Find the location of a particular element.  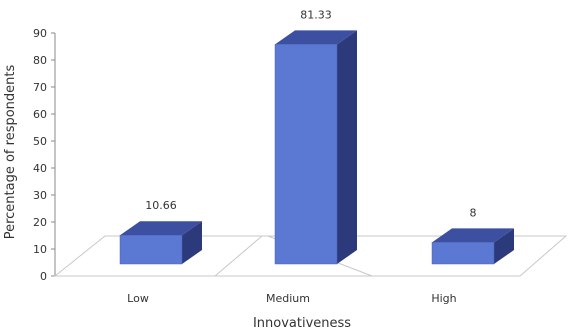

y-tick-label: 60 is located at coordinates (40, 114).